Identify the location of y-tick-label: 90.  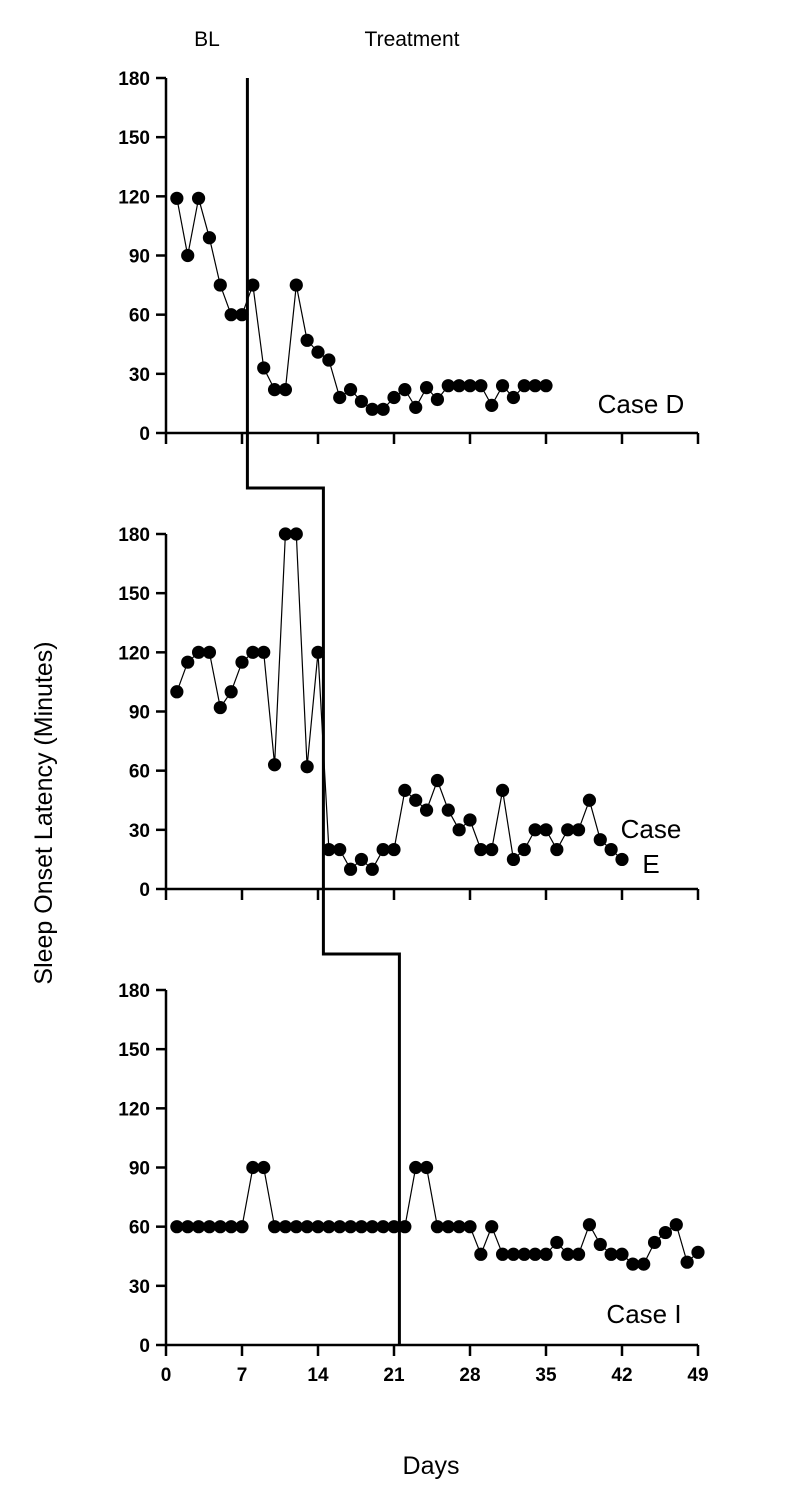
(139, 713).